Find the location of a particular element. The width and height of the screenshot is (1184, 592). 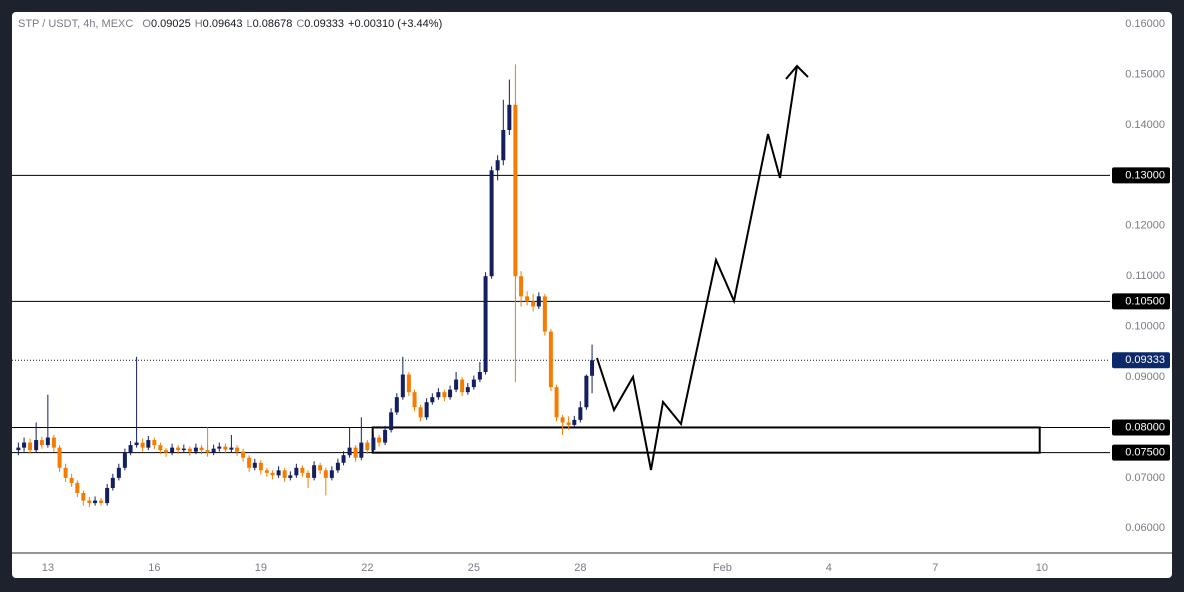

y-tick-label: 0.12000 is located at coordinates (1145, 226).